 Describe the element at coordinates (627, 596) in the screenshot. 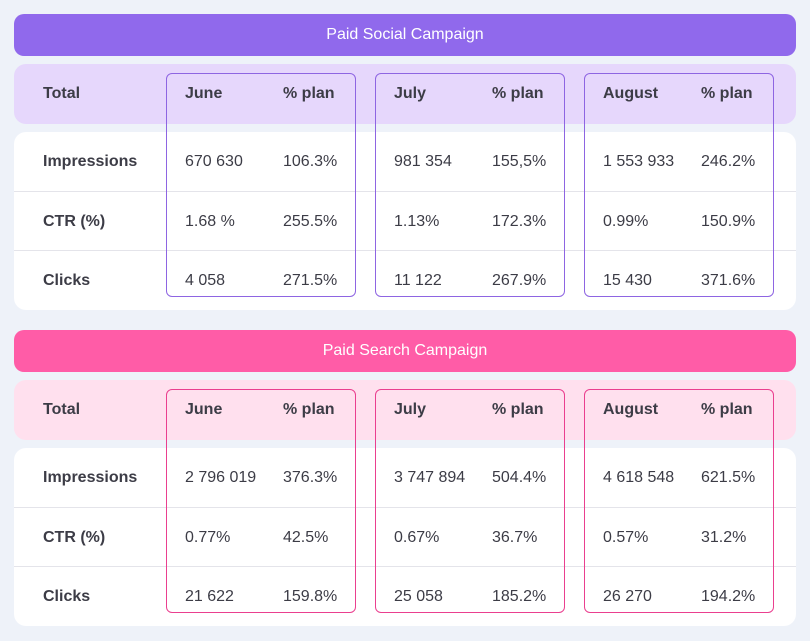

I see `value-cell: 26 270` at that location.